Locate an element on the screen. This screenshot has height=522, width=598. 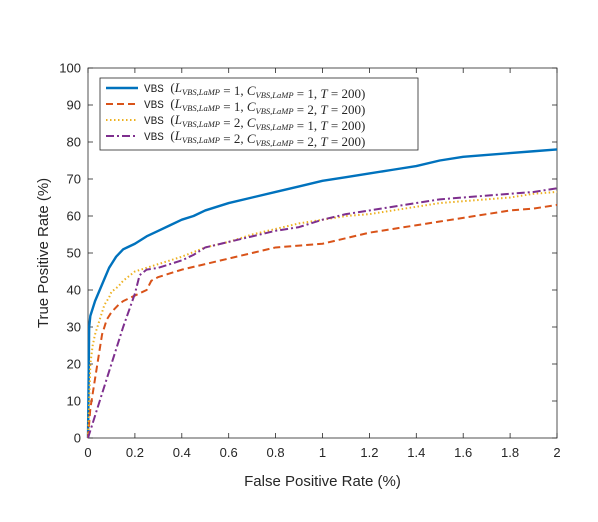
x-tick-label: 0.8 is located at coordinates (276, 452).